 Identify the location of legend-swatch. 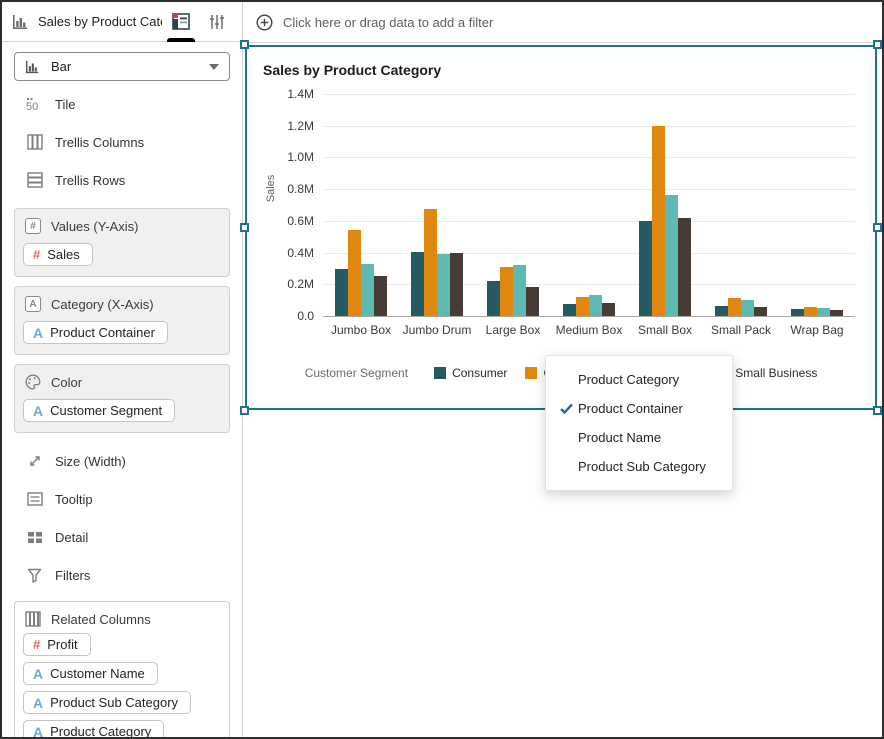
(440, 373).